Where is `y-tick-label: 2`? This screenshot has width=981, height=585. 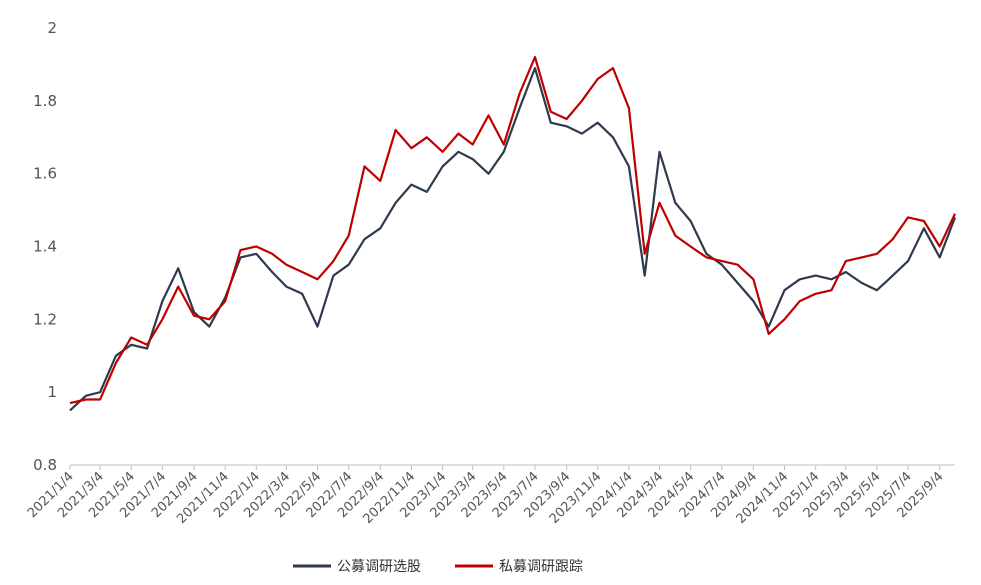 y-tick-label: 2 is located at coordinates (52, 28).